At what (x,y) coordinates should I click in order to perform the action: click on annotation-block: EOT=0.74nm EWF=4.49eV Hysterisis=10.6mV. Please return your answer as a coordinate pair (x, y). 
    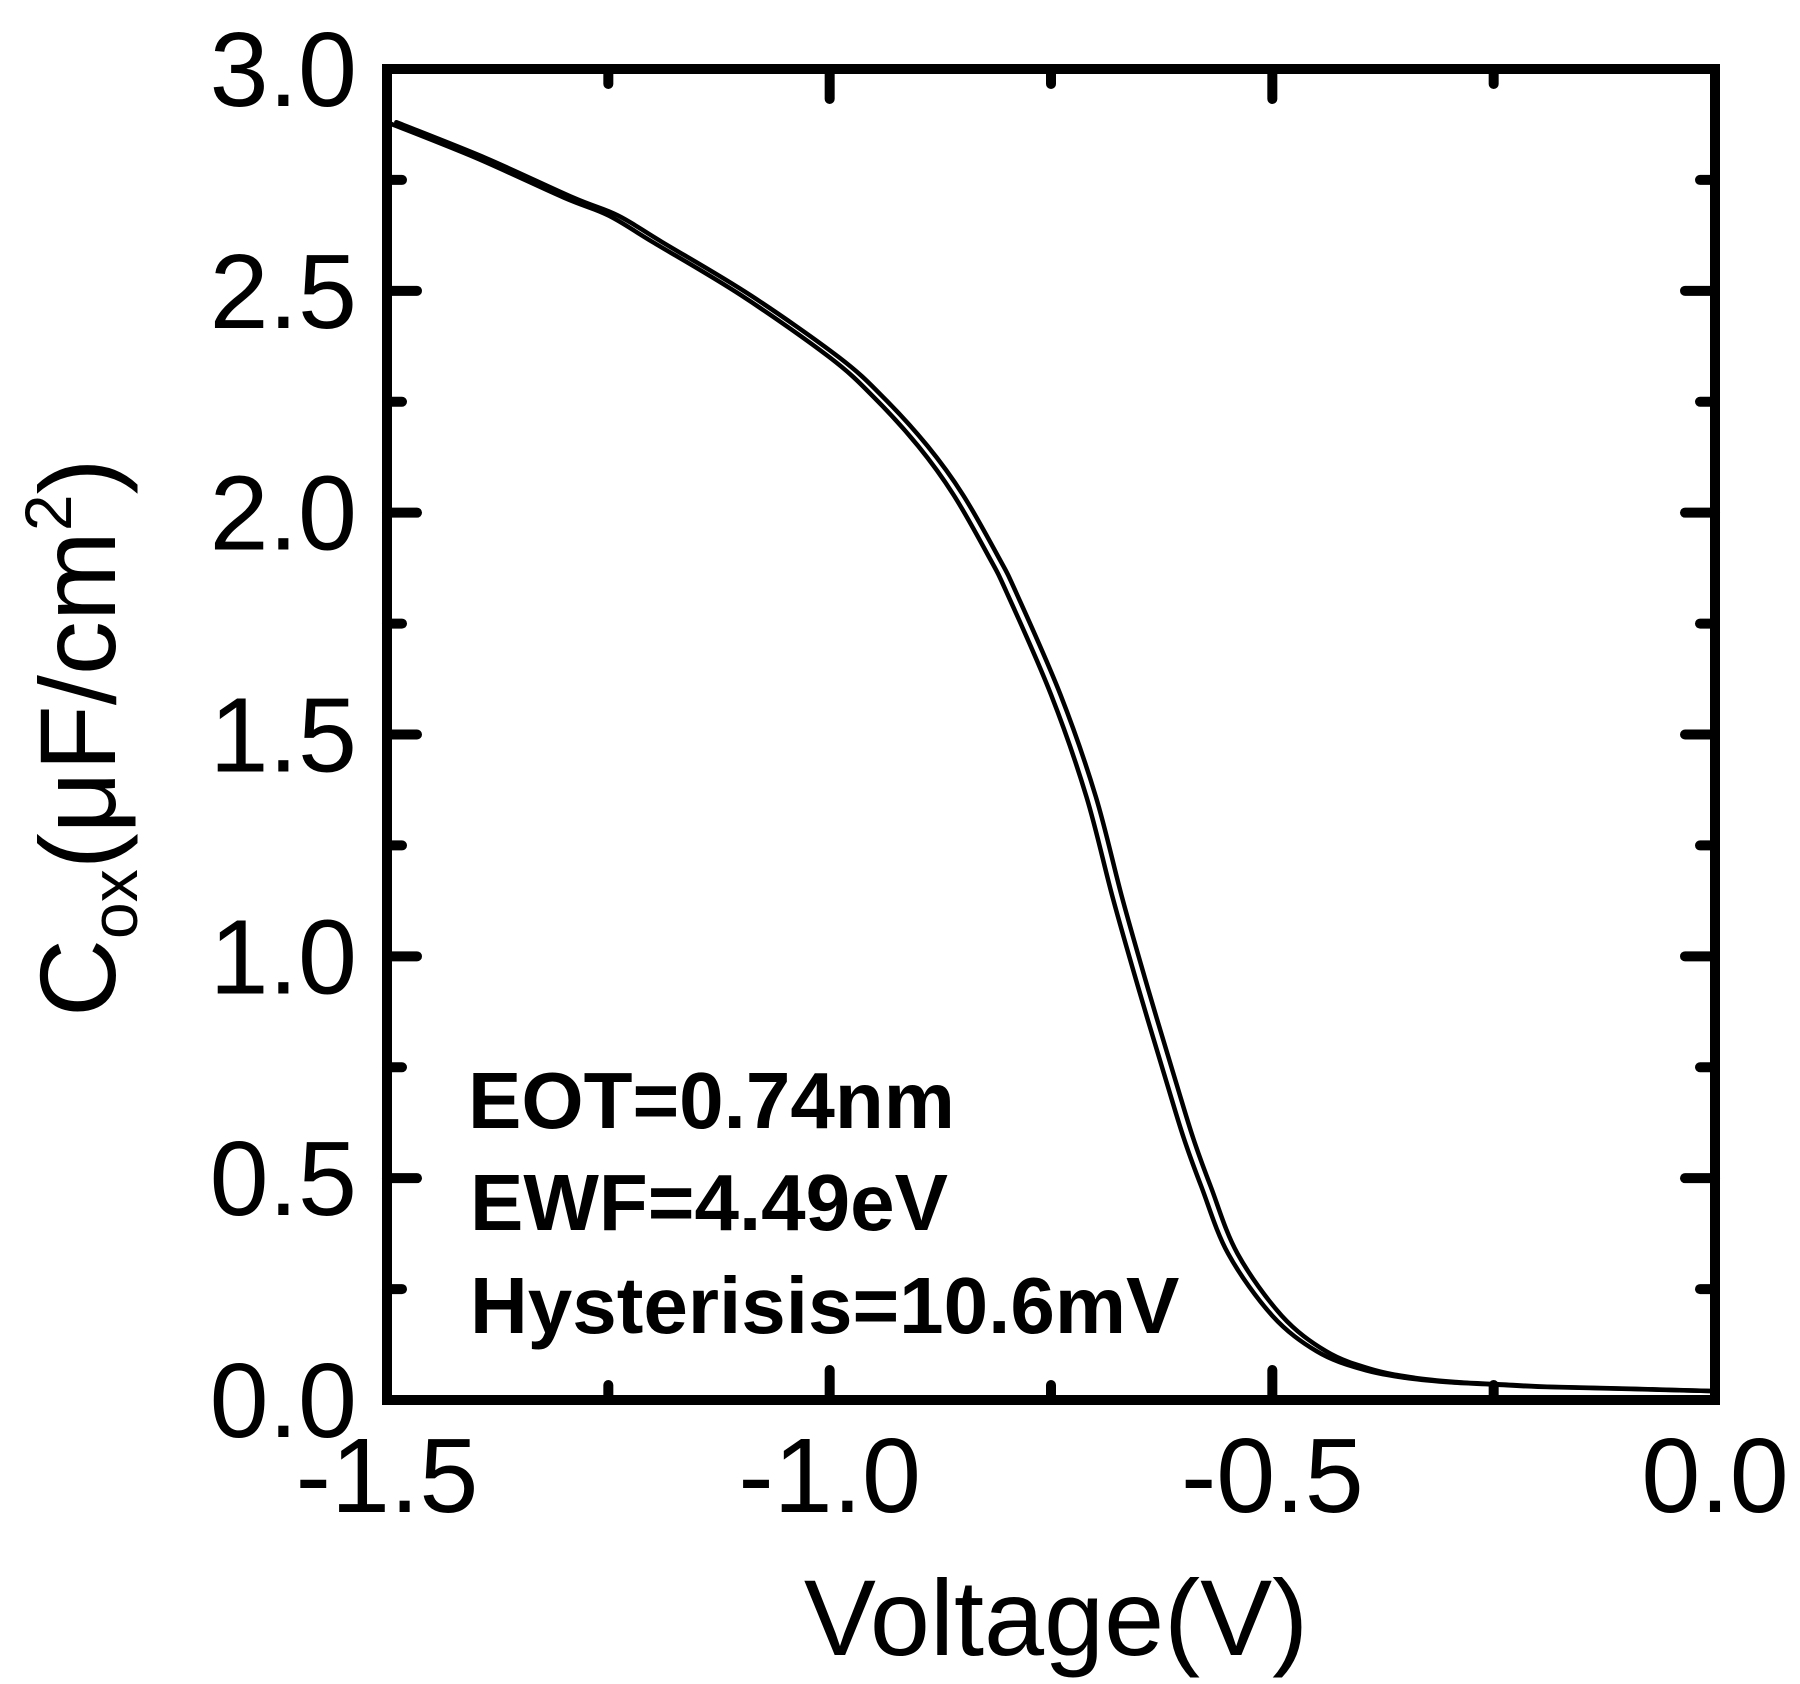
    Looking at the image, I should click on (823, 1203).